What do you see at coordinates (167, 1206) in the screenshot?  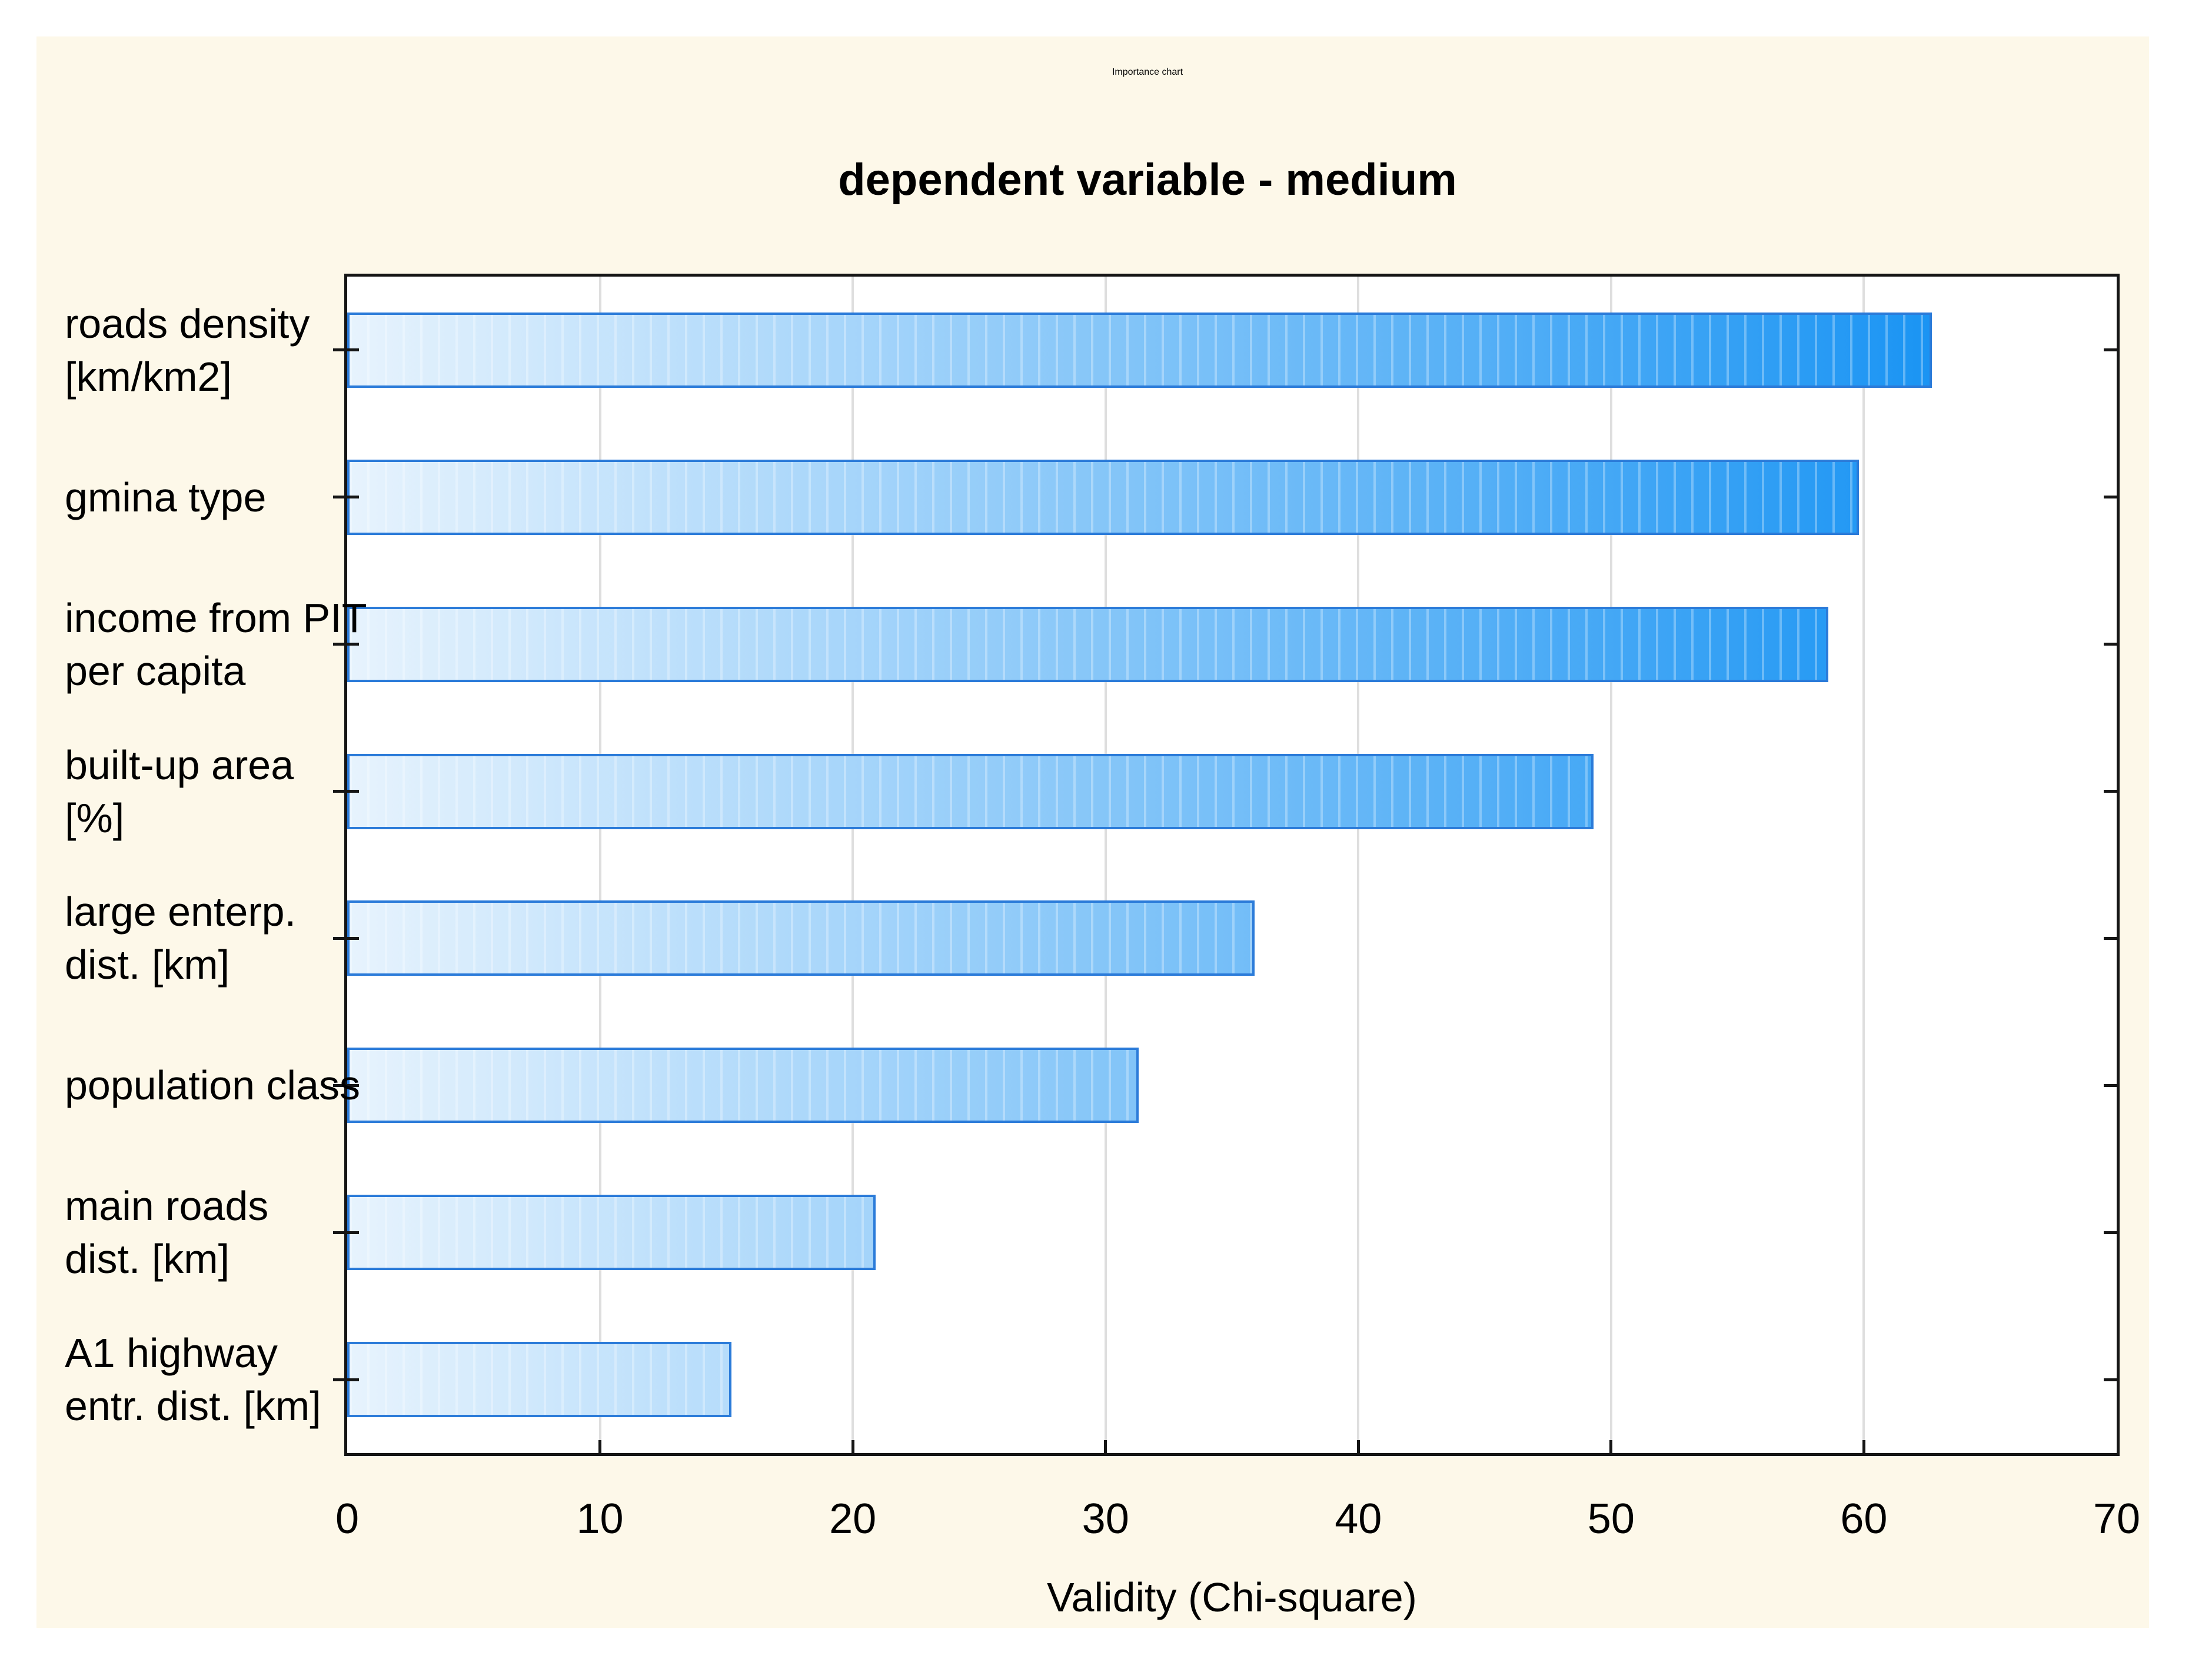 I see `category-label-line: main roads` at bounding box center [167, 1206].